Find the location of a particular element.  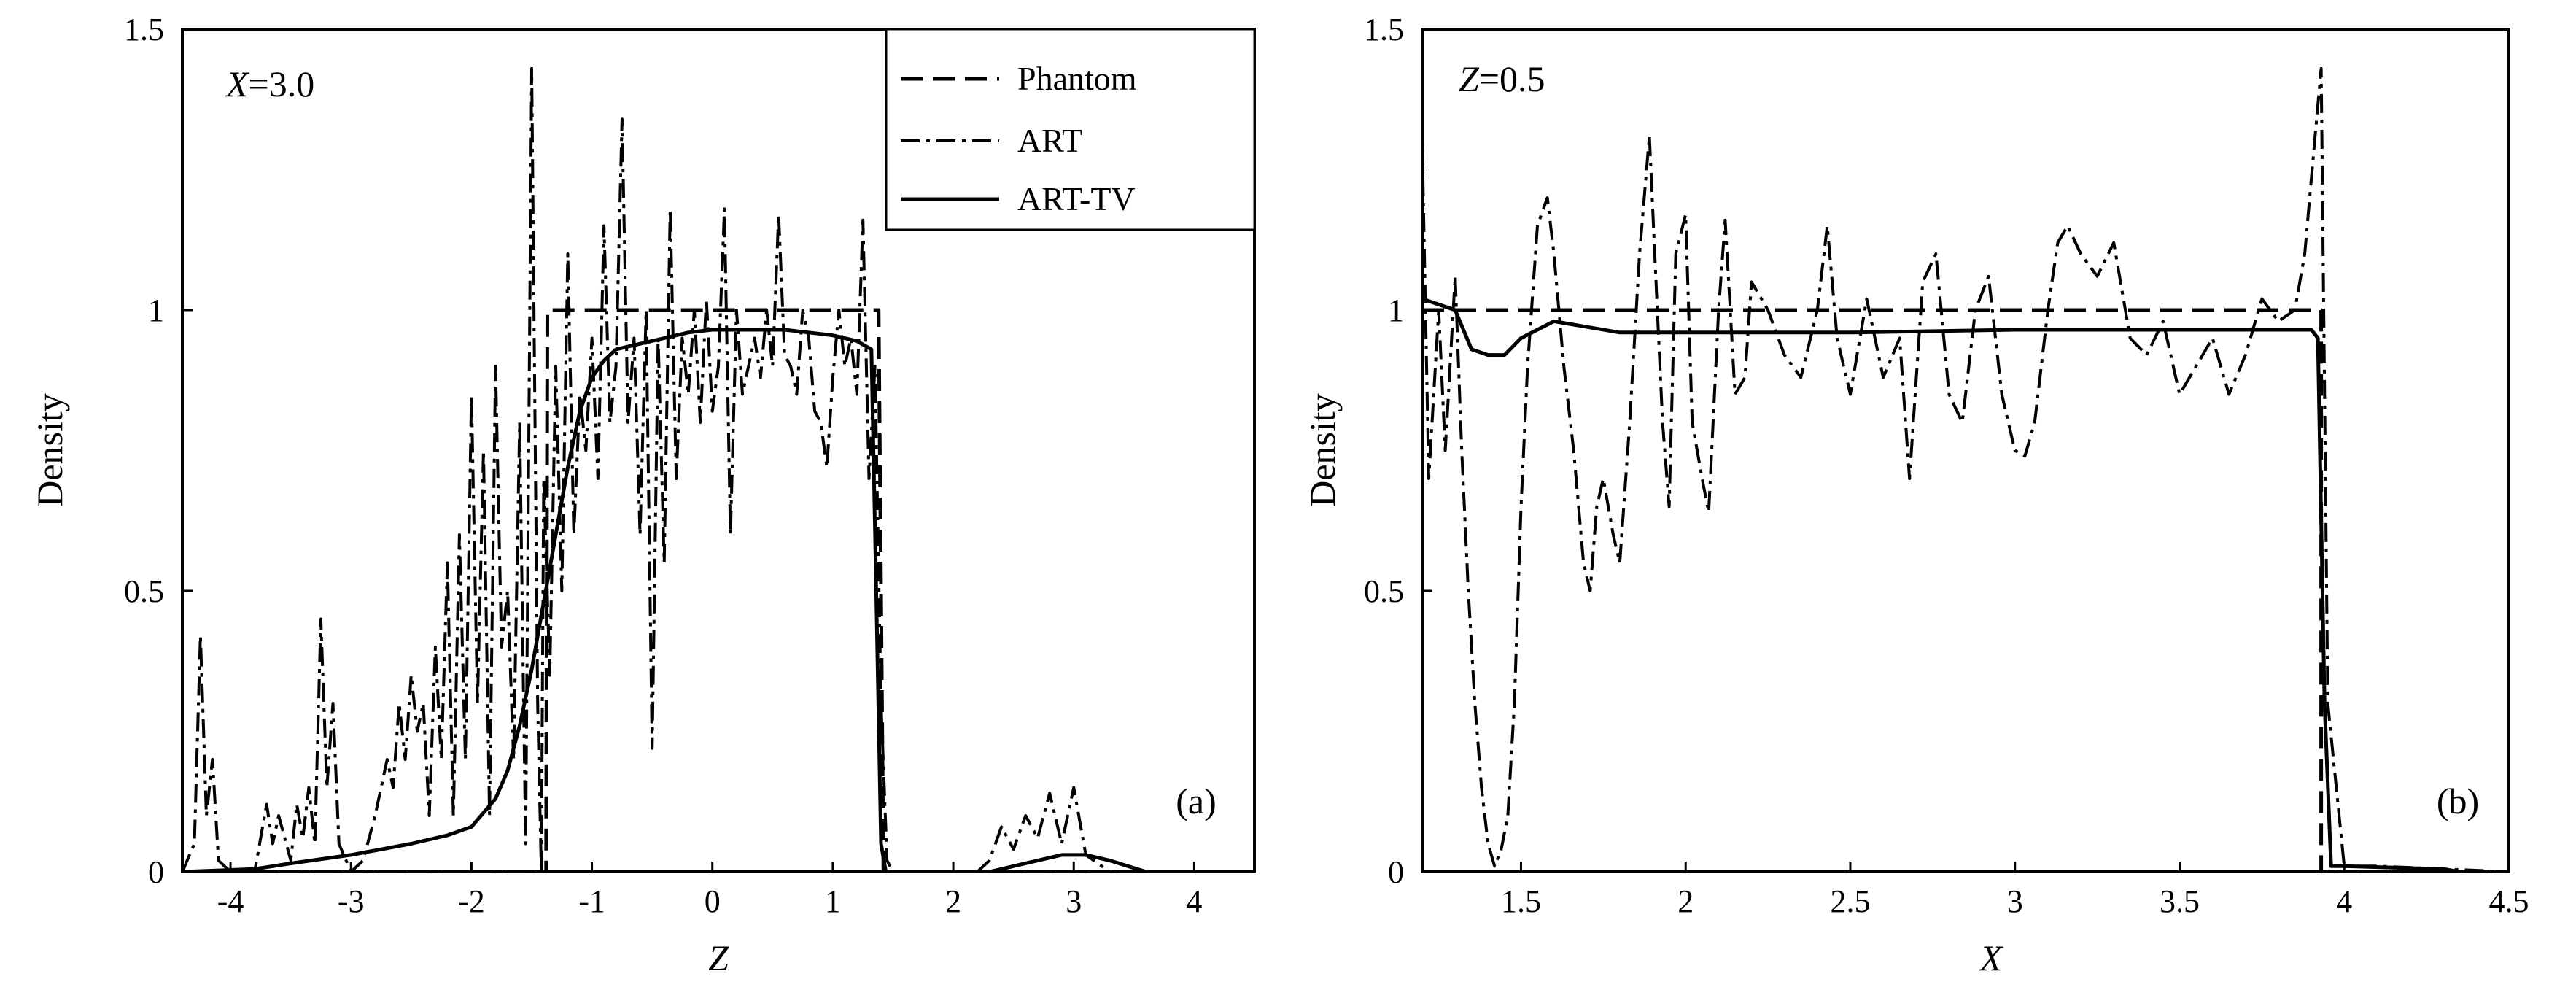

annotation-a: X=3.0 is located at coordinates (270, 83).